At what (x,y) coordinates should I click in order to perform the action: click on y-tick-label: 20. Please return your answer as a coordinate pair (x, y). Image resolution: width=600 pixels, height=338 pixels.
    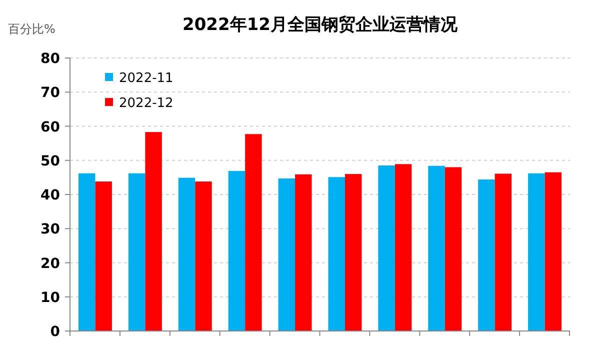
    Looking at the image, I should click on (50, 264).